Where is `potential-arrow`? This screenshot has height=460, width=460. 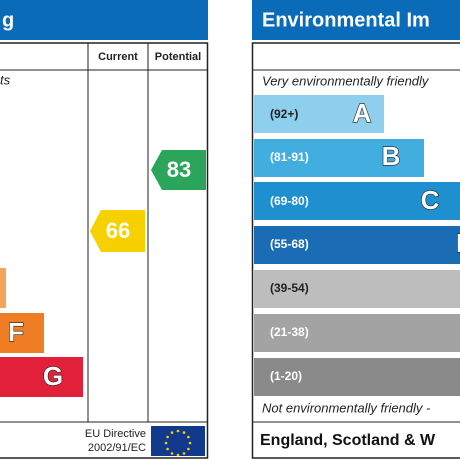
potential-arrow is located at coordinates (178, 170).